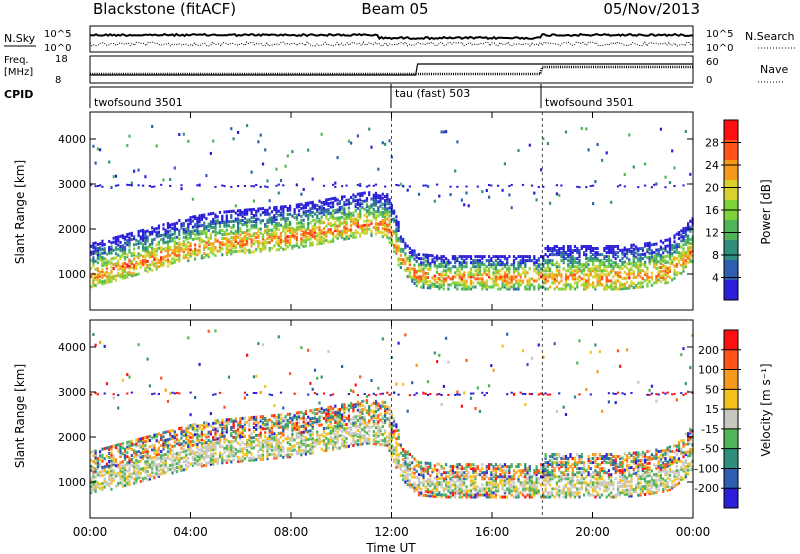 This screenshot has height=554, width=800. What do you see at coordinates (770, 36) in the screenshot?
I see `nsearch-label: N.Search` at bounding box center [770, 36].